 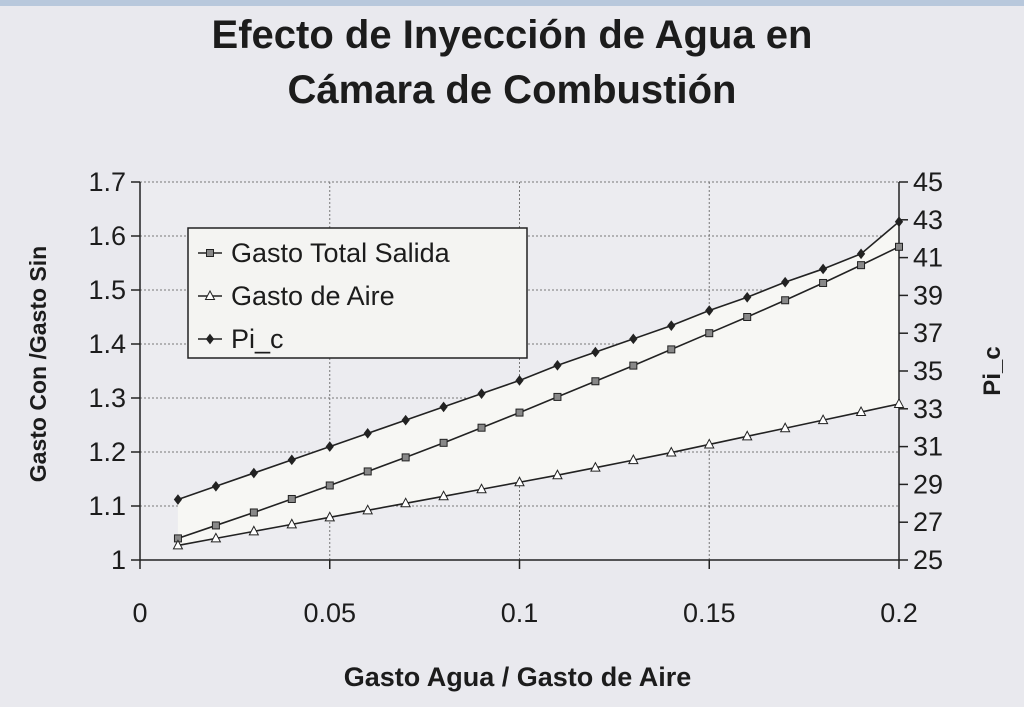 What do you see at coordinates (341, 253) in the screenshot?
I see `legend-entry: Gasto Total Salida` at bounding box center [341, 253].